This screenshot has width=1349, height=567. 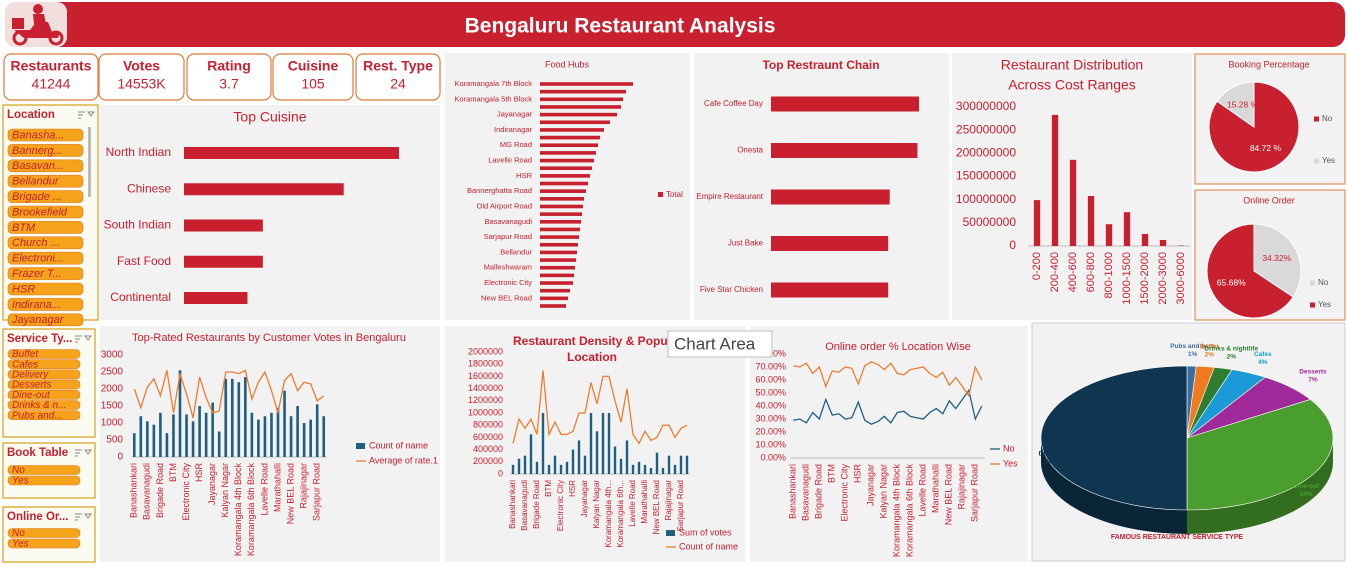 What do you see at coordinates (229, 394) in the screenshot?
I see `line` at bounding box center [229, 394].